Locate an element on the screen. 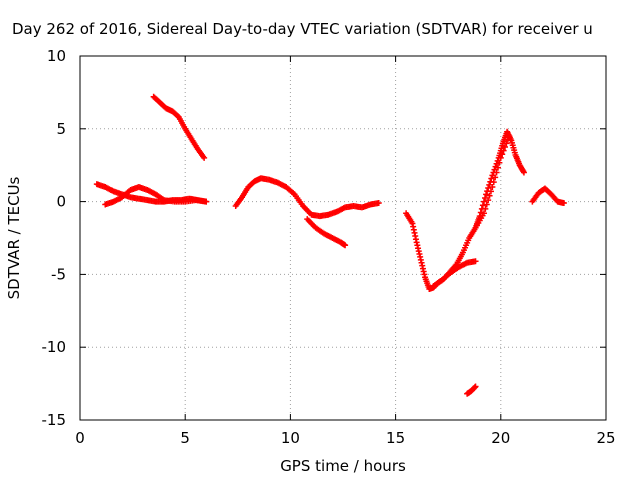 The image size is (640, 480). x-tick-label: 15 is located at coordinates (395, 438).